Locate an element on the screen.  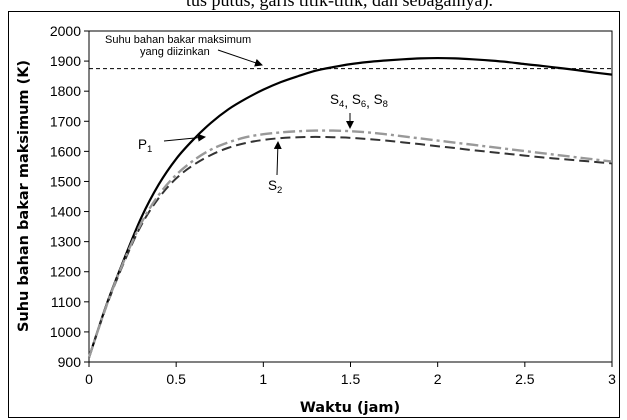
limit-label-line1: Suhu bahan bakar maksimum is located at coordinates (178, 40).